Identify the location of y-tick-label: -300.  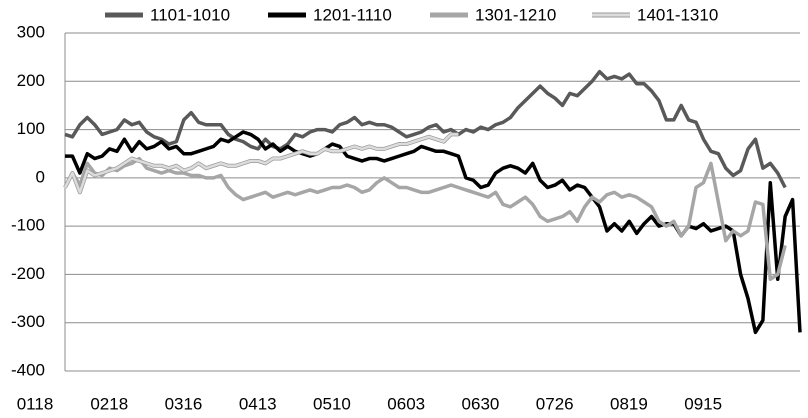
(28, 321).